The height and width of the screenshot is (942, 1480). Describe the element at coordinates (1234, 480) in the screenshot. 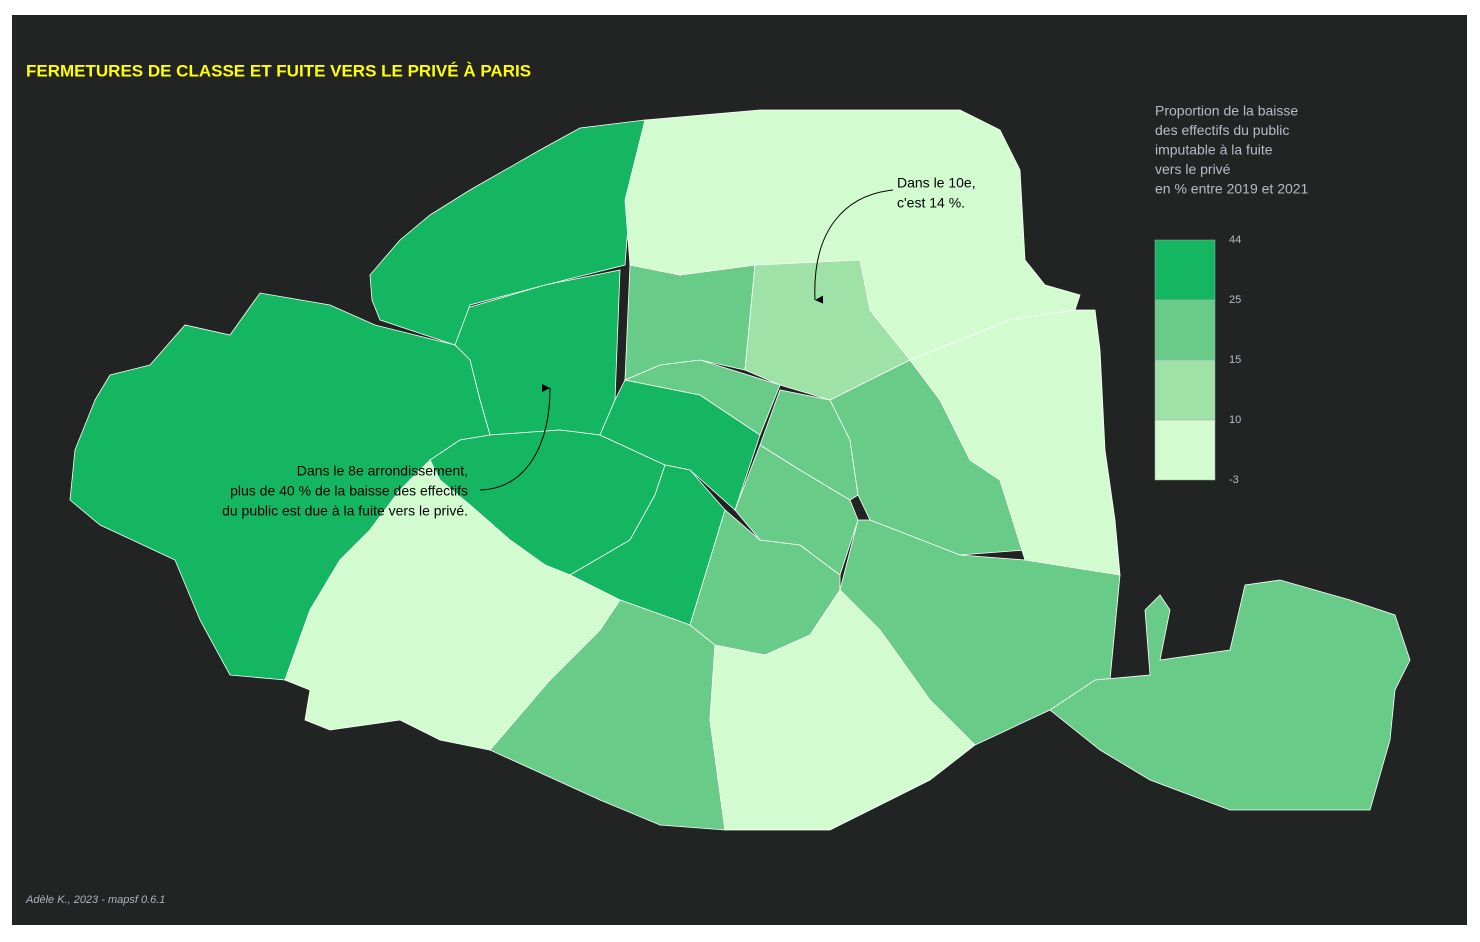

I see `legend-break-label: -3` at that location.